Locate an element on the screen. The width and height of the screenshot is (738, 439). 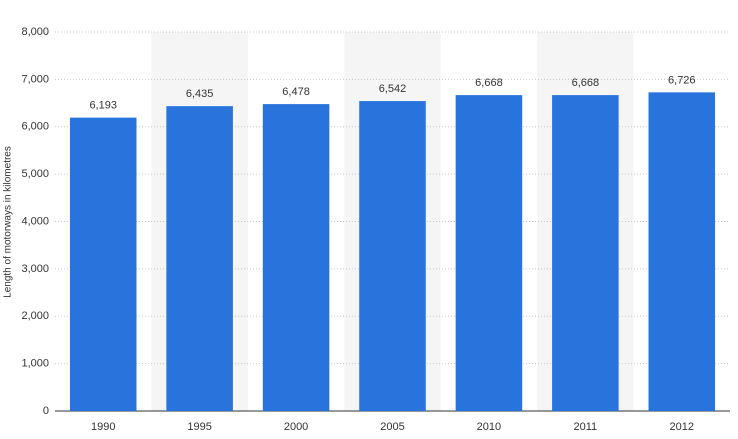
value-label: 6,478 is located at coordinates (296, 92).